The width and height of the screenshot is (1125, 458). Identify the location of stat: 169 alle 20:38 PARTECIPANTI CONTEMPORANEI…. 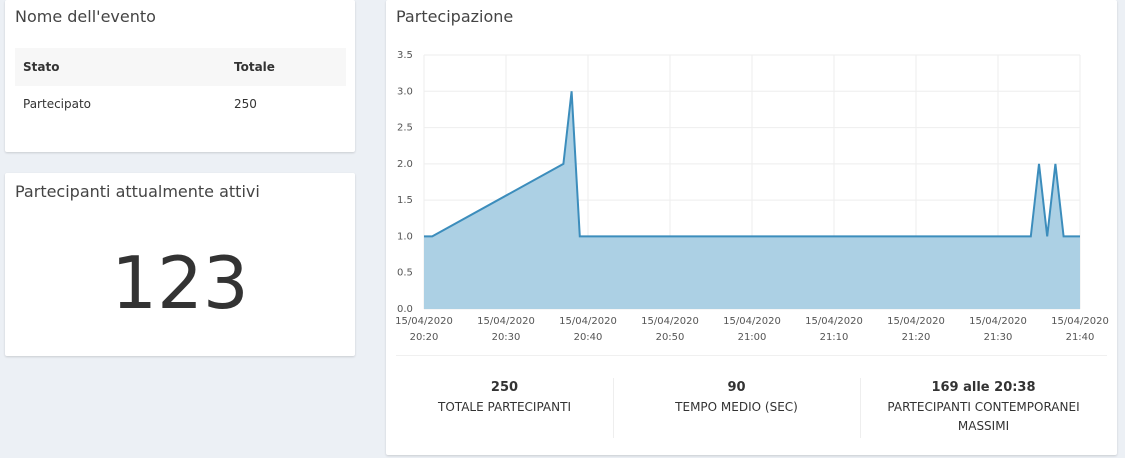
(983, 408).